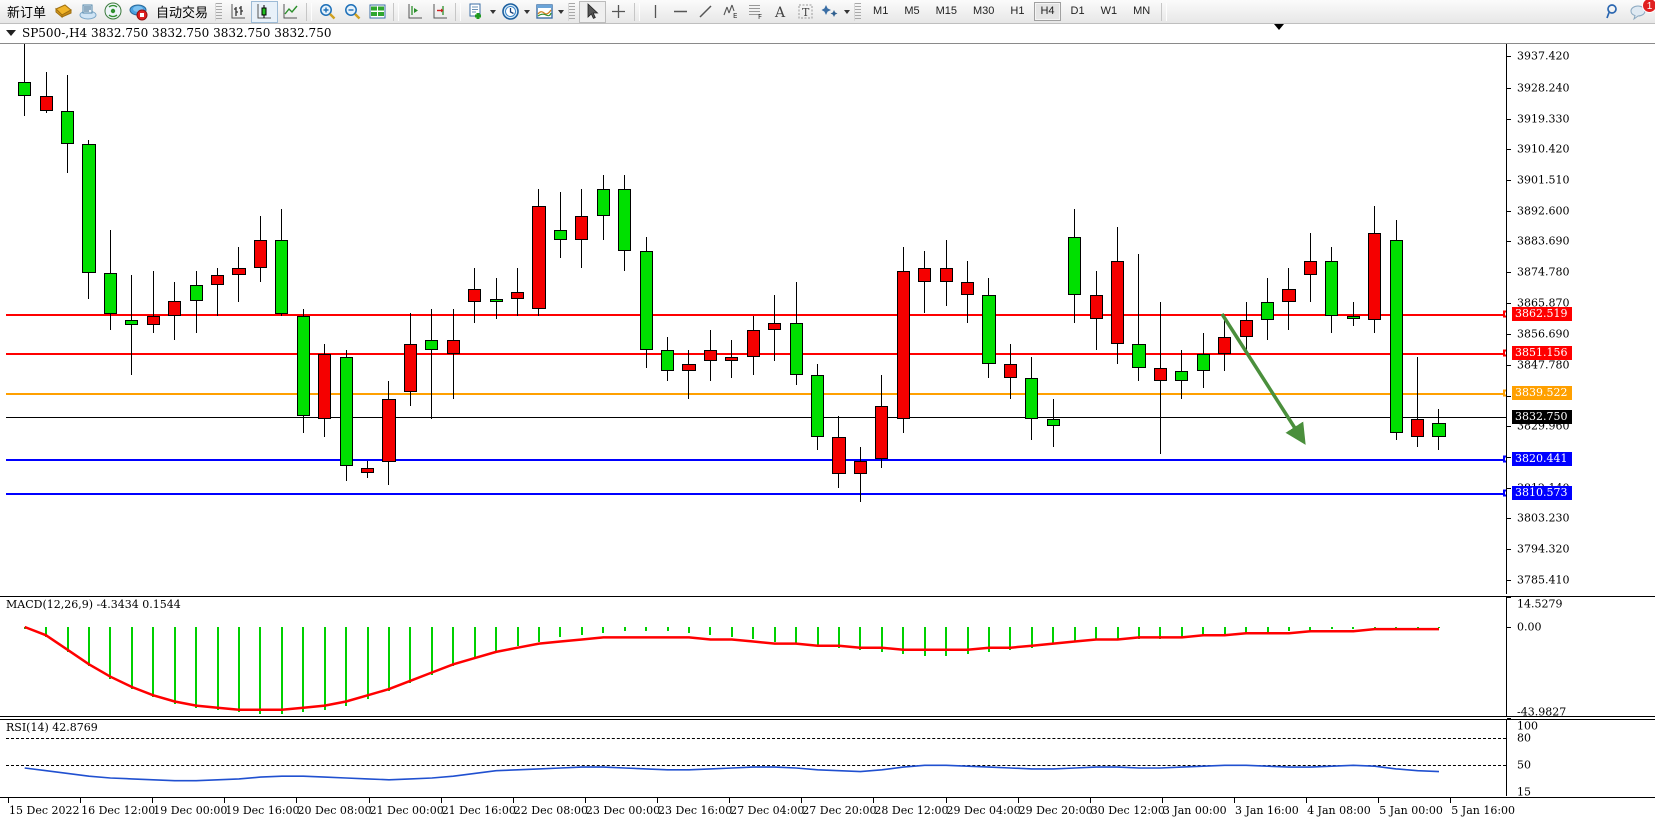 The width and height of the screenshot is (1655, 827). I want to click on rsi-plot-area, so click(756, 758).